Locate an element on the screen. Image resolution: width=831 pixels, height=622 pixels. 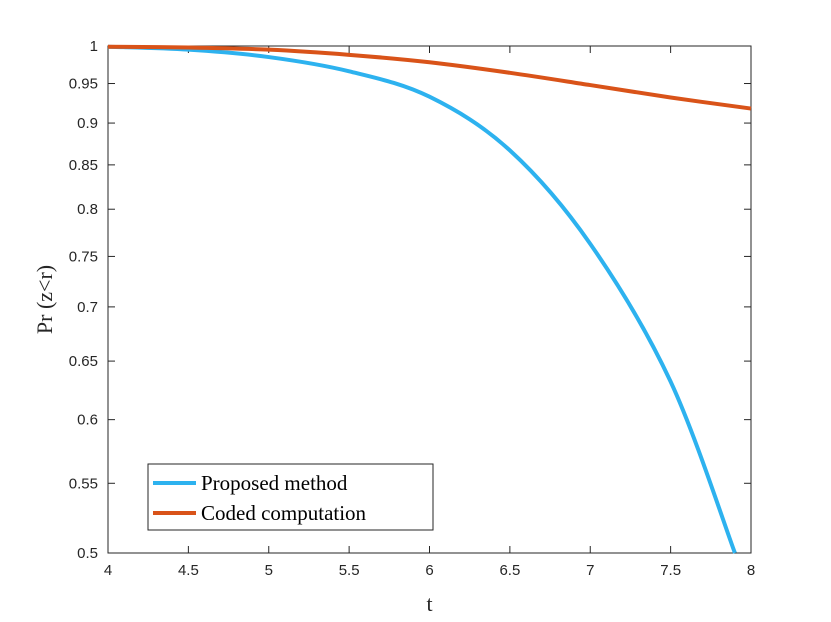
y-tick-label: 0.5 is located at coordinates (87, 553).